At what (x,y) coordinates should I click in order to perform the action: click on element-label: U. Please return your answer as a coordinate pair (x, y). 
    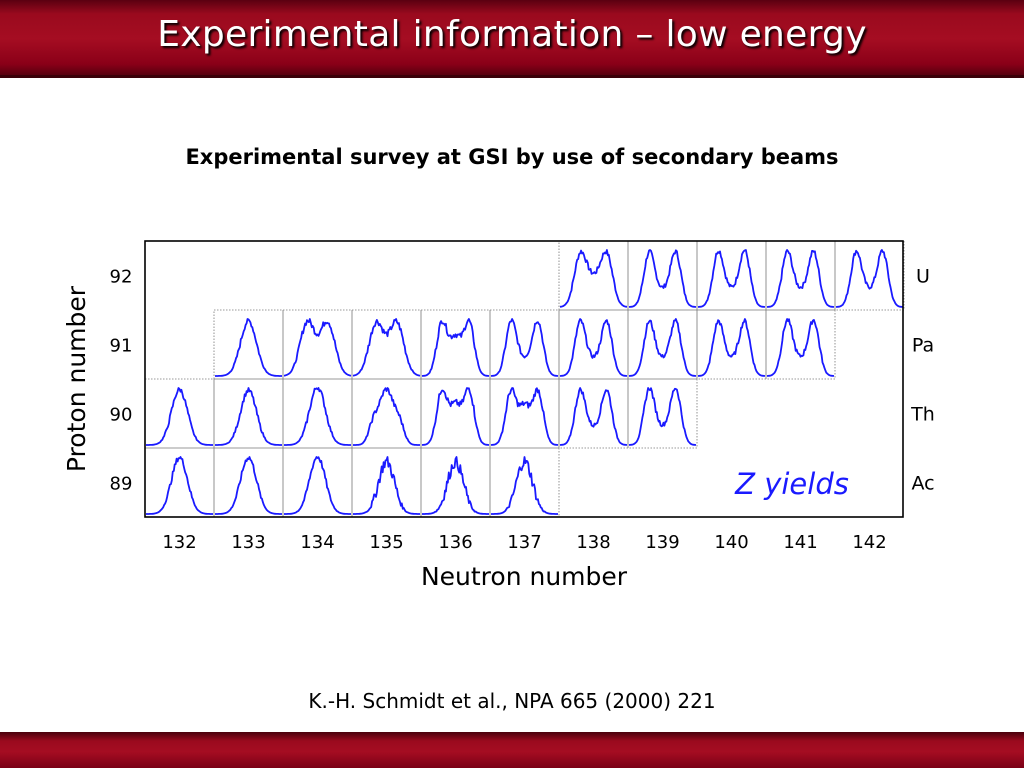
    Looking at the image, I should click on (923, 277).